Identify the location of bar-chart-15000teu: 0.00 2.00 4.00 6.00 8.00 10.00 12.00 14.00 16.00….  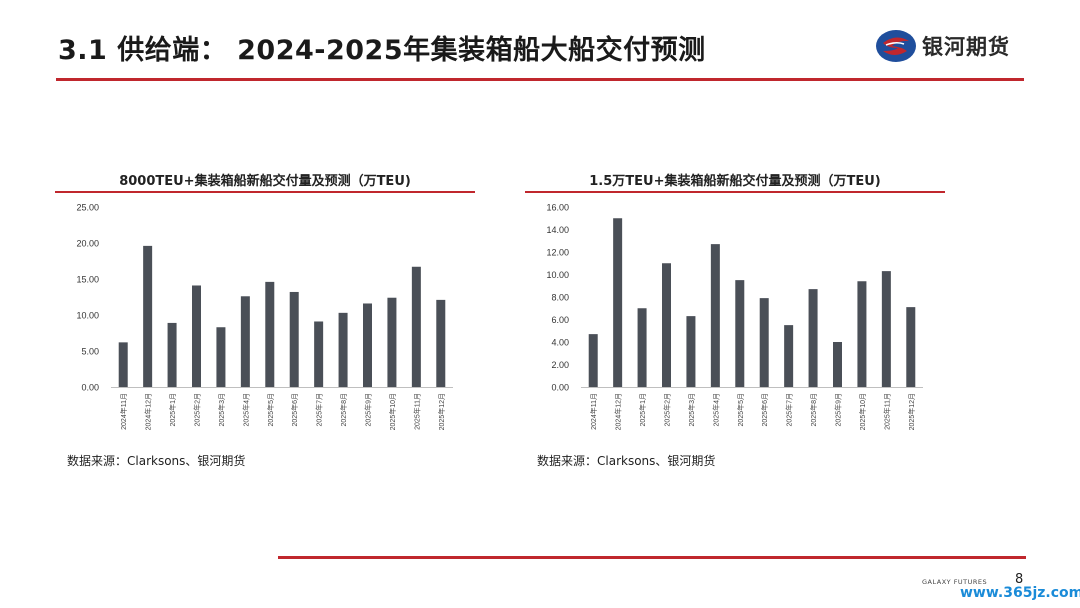
(734, 316).